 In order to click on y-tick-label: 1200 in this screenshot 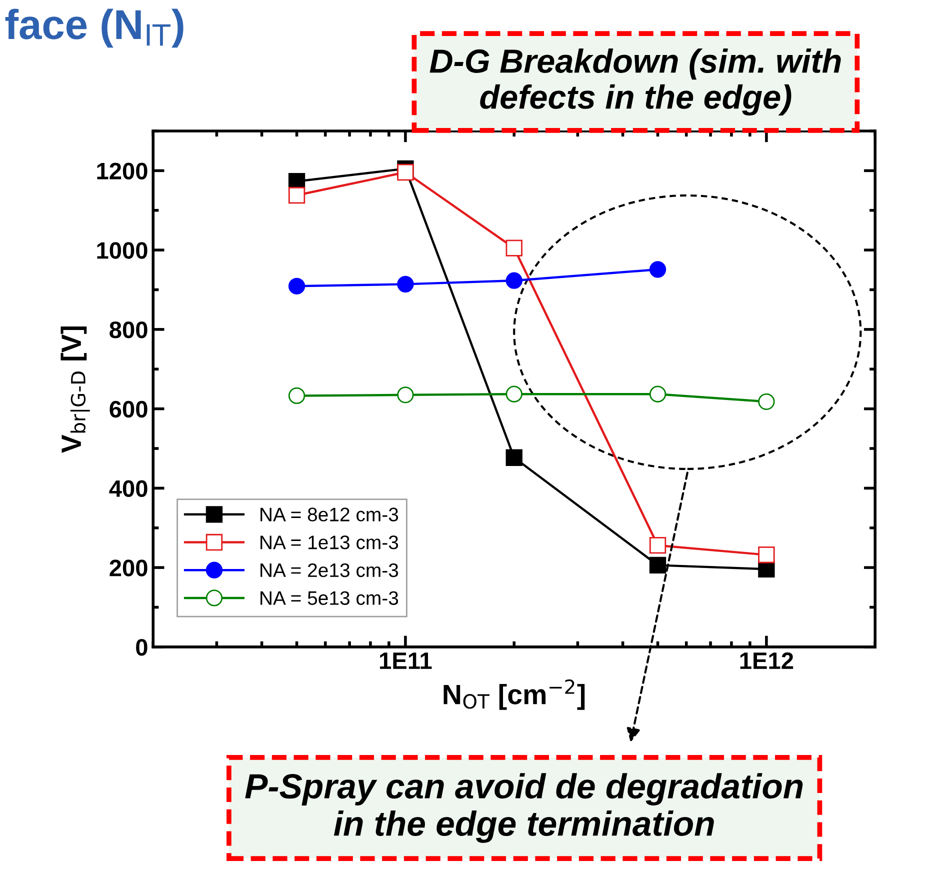, I will do `click(122, 171)`.